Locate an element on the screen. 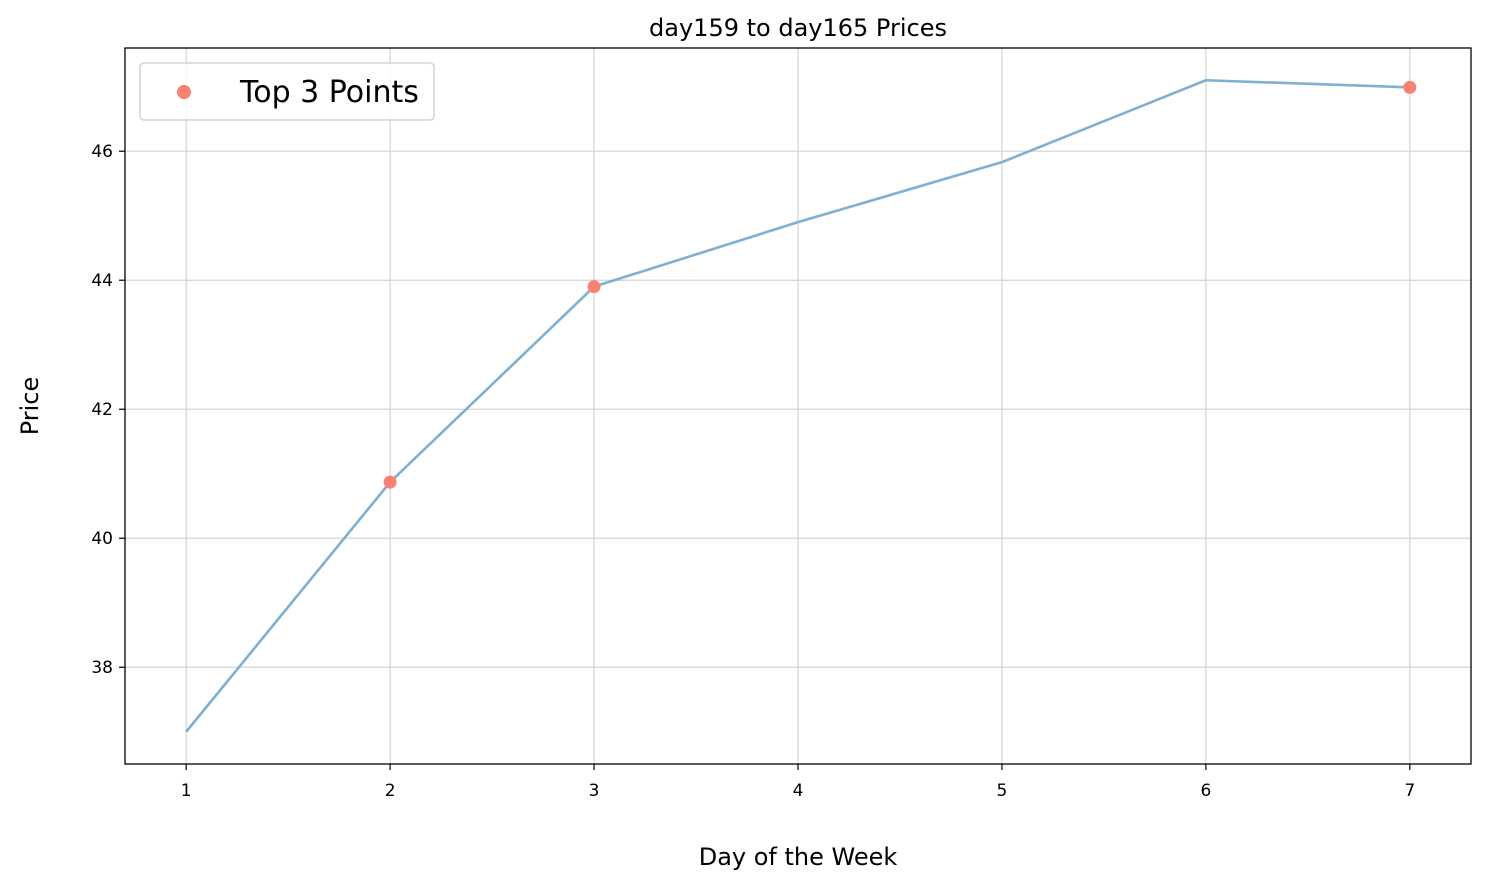 This screenshot has width=1486, height=887. x-tick-label: 1 is located at coordinates (186, 791).